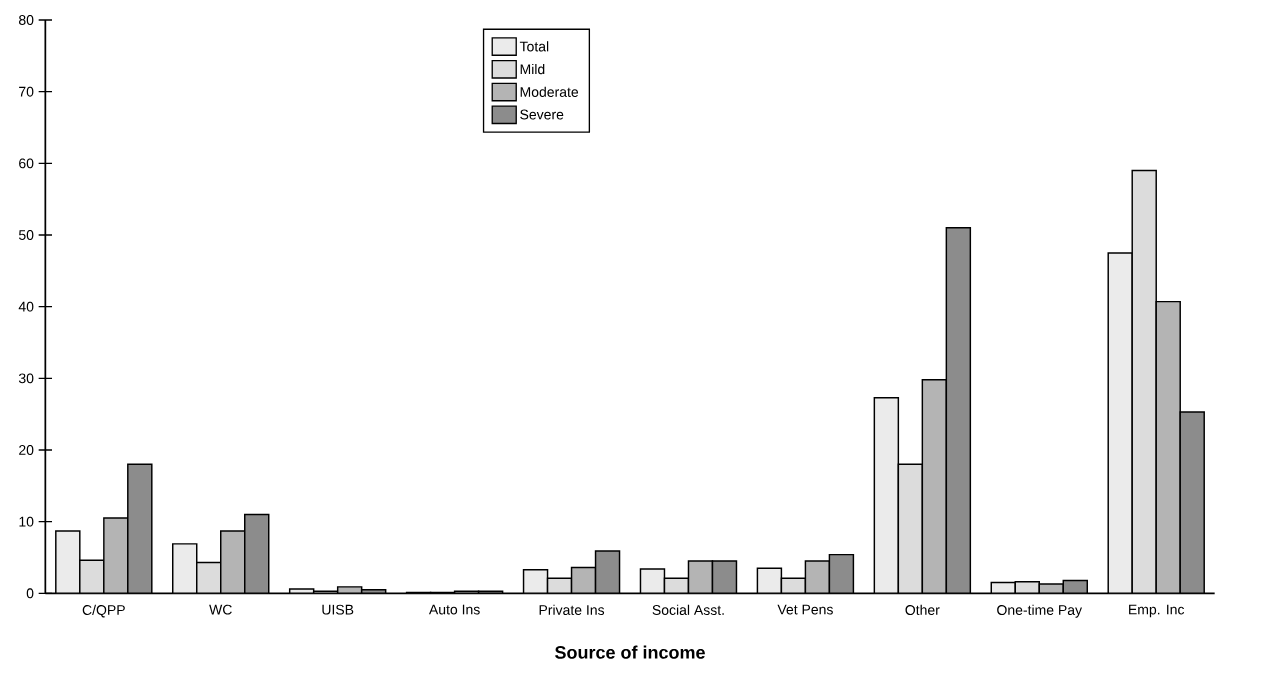  Describe the element at coordinates (572, 609) in the screenshot. I see `x-tick-label: Private Ins` at that location.